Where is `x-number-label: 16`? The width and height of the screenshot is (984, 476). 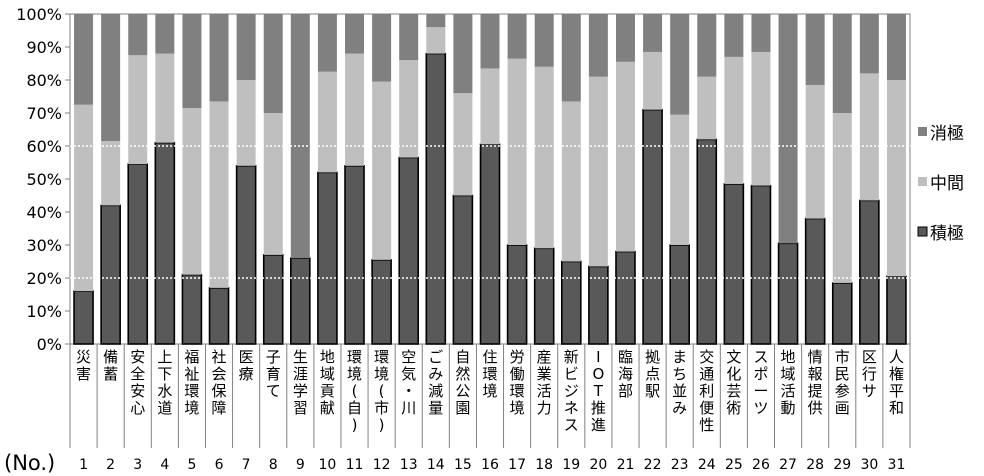
x-number-label: 16 is located at coordinates (490, 465).